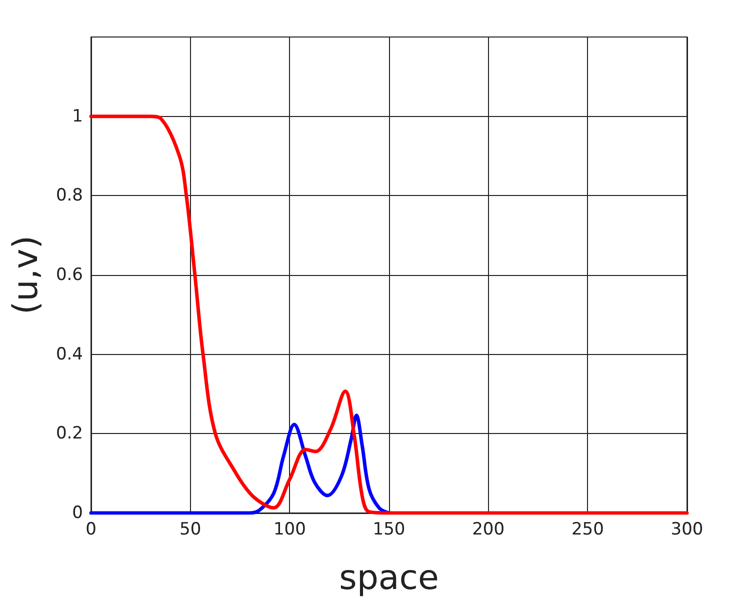  I want to click on line-series, so click(240, 464).